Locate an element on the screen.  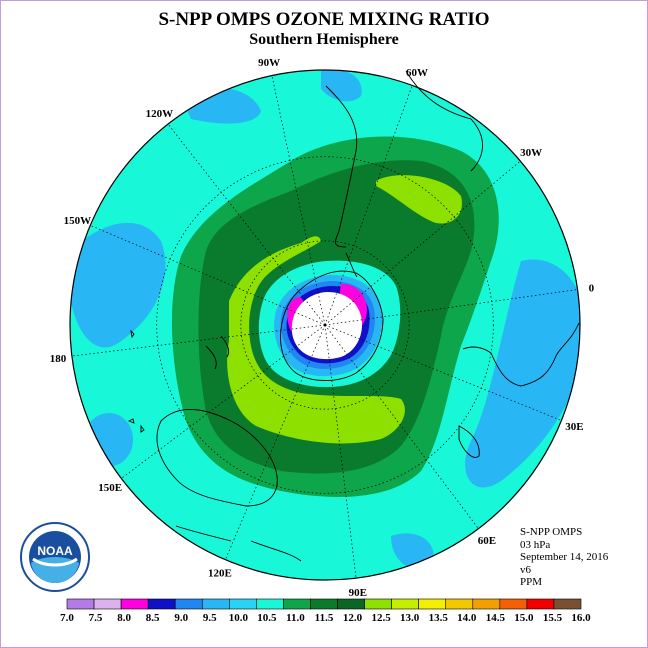
south-pole-marker is located at coordinates (325, 325).